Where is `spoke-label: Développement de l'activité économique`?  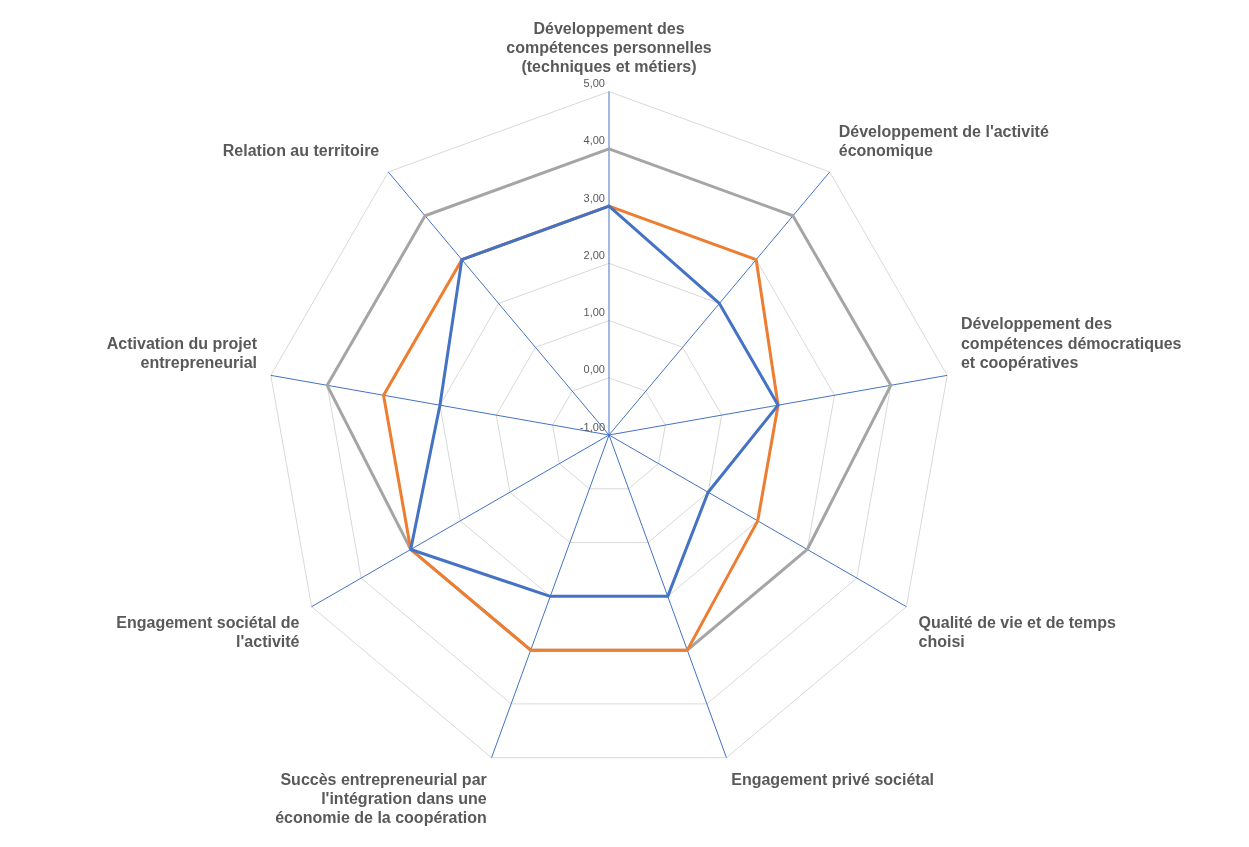
spoke-label: Développement de l'activité économique is located at coordinates (943, 141).